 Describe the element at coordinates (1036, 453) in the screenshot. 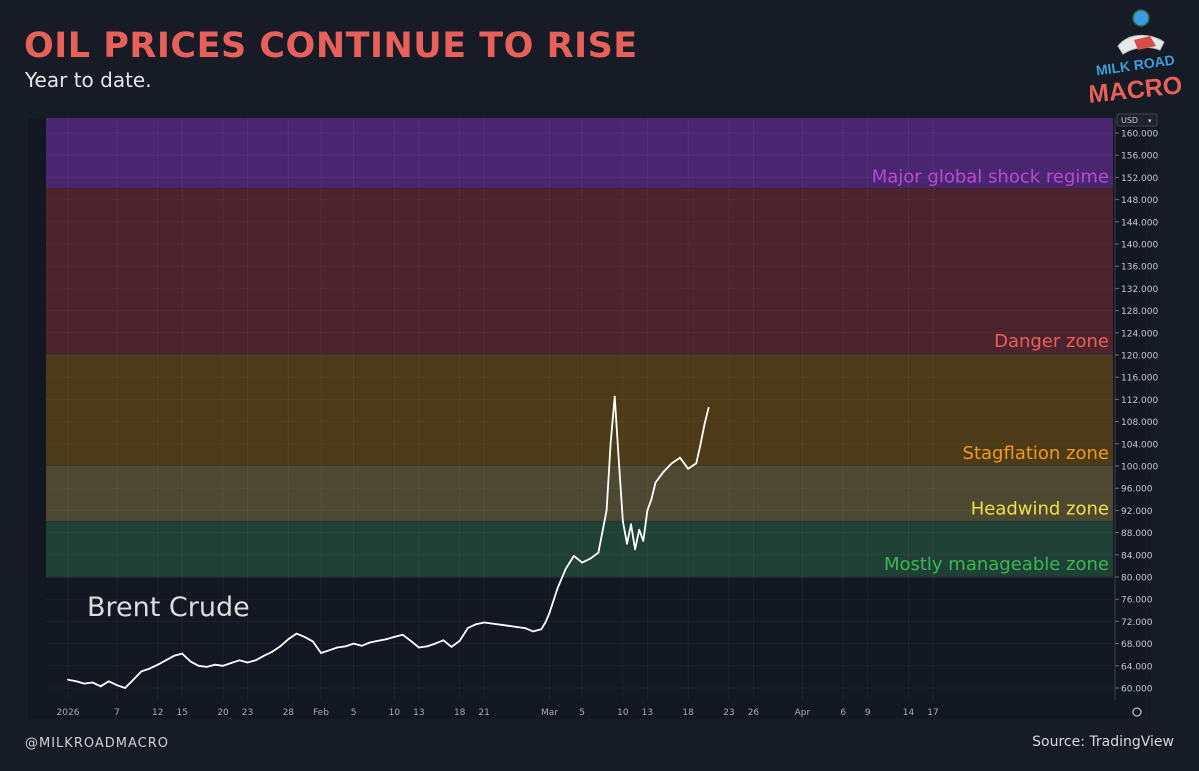

I see `zone-label-2: Stagflation zone` at that location.